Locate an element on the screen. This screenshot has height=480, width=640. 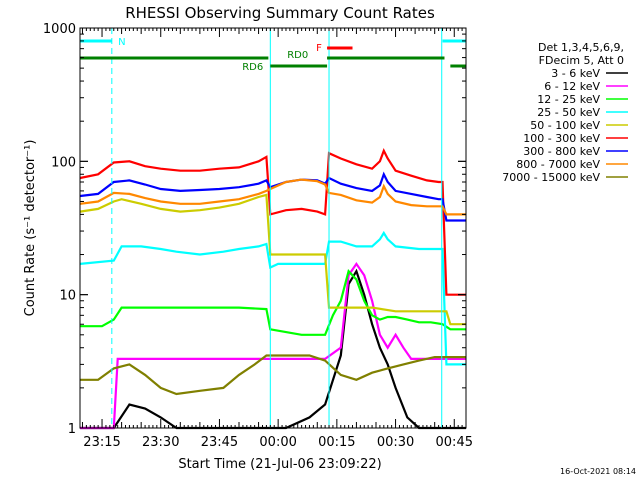
legend-entry-label: 25 - 50 keV is located at coordinates (568, 112).